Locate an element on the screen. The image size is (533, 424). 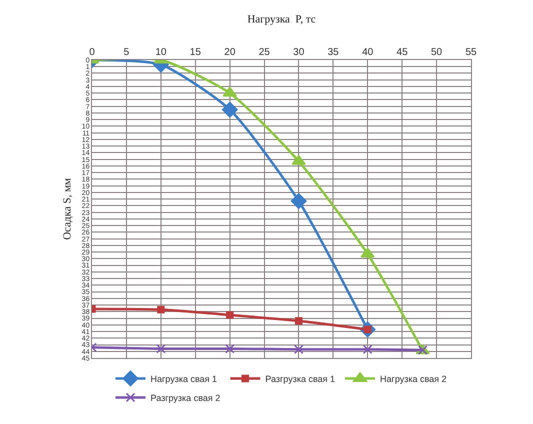
legend-label: Нагрузка свая 1 is located at coordinates (184, 379).